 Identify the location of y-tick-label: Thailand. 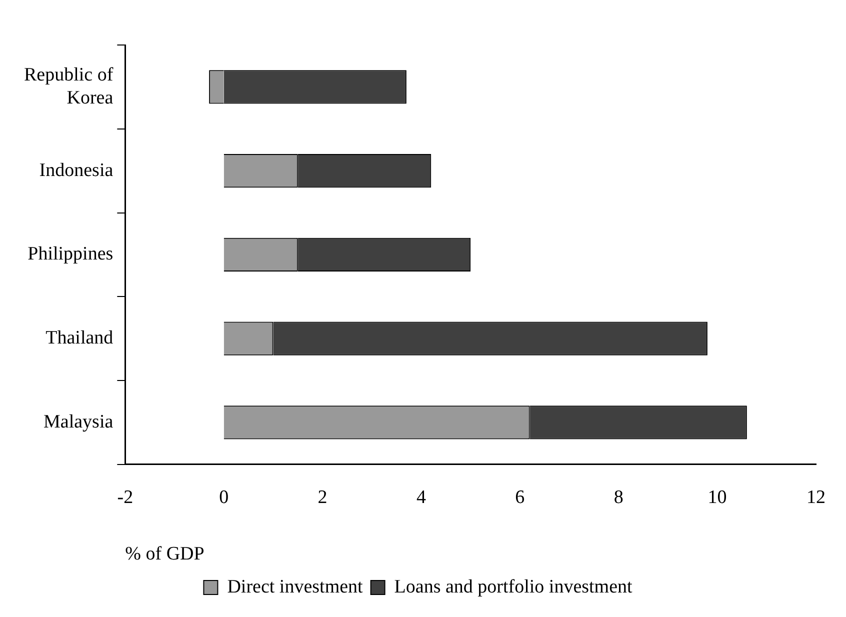
(80, 338).